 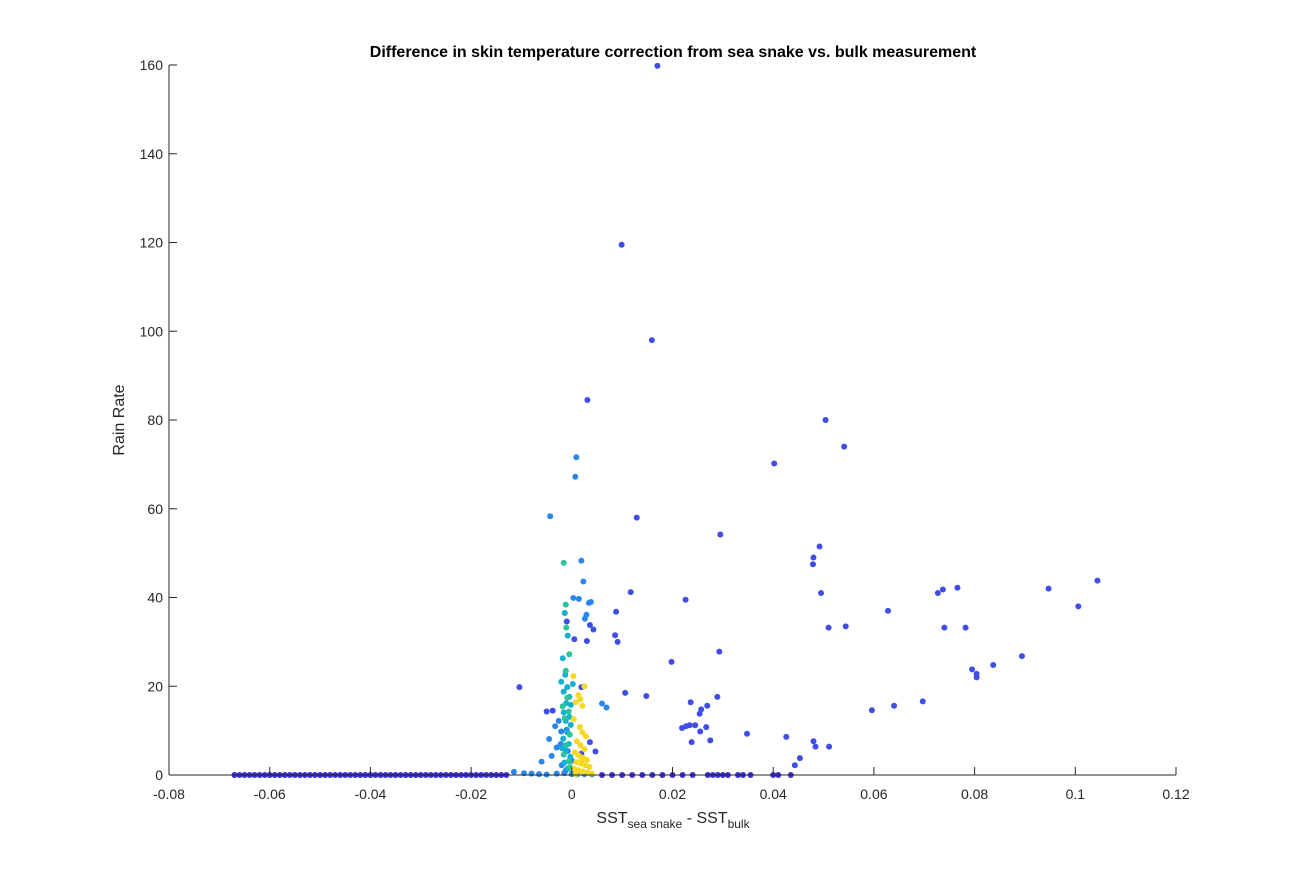 I want to click on y-tick-label: 140, so click(x=152, y=154).